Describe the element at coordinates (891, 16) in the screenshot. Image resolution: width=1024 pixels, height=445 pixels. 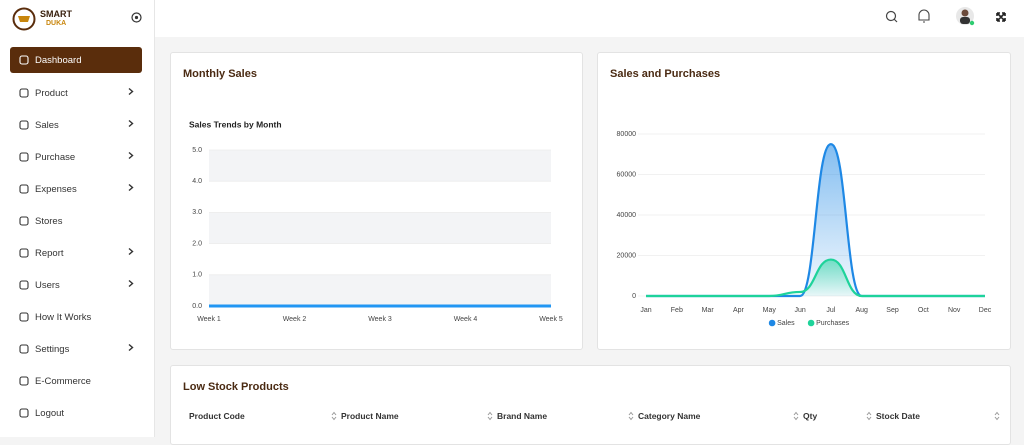
I see `search-icon` at that location.